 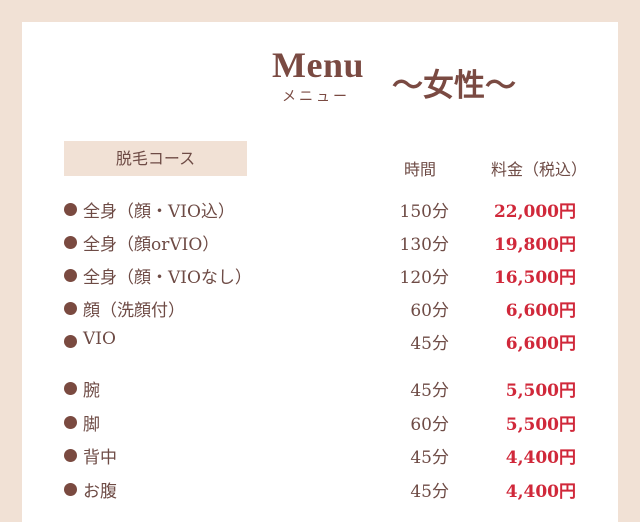 What do you see at coordinates (420, 169) in the screenshot?
I see `column-header-time: 時間` at bounding box center [420, 169].